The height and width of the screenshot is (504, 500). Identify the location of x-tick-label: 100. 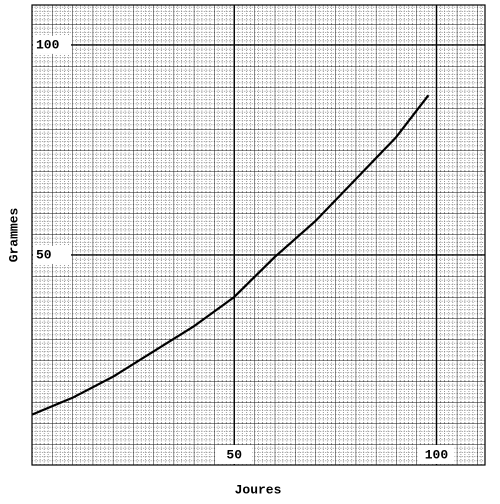
(437, 454).